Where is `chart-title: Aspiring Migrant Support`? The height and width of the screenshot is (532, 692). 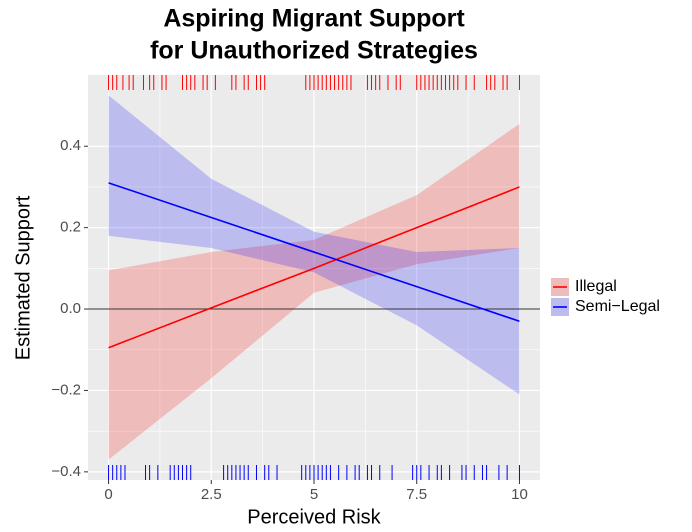
chart-title: Aspiring Migrant Support is located at coordinates (314, 19).